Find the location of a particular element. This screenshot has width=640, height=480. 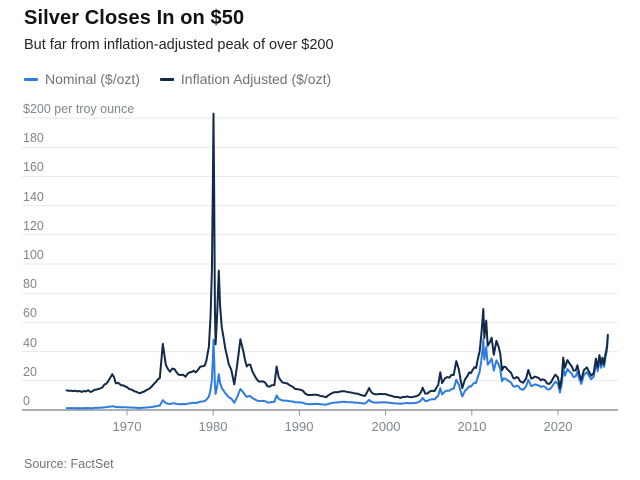

x-axis-label-1970: 1970 is located at coordinates (127, 426).